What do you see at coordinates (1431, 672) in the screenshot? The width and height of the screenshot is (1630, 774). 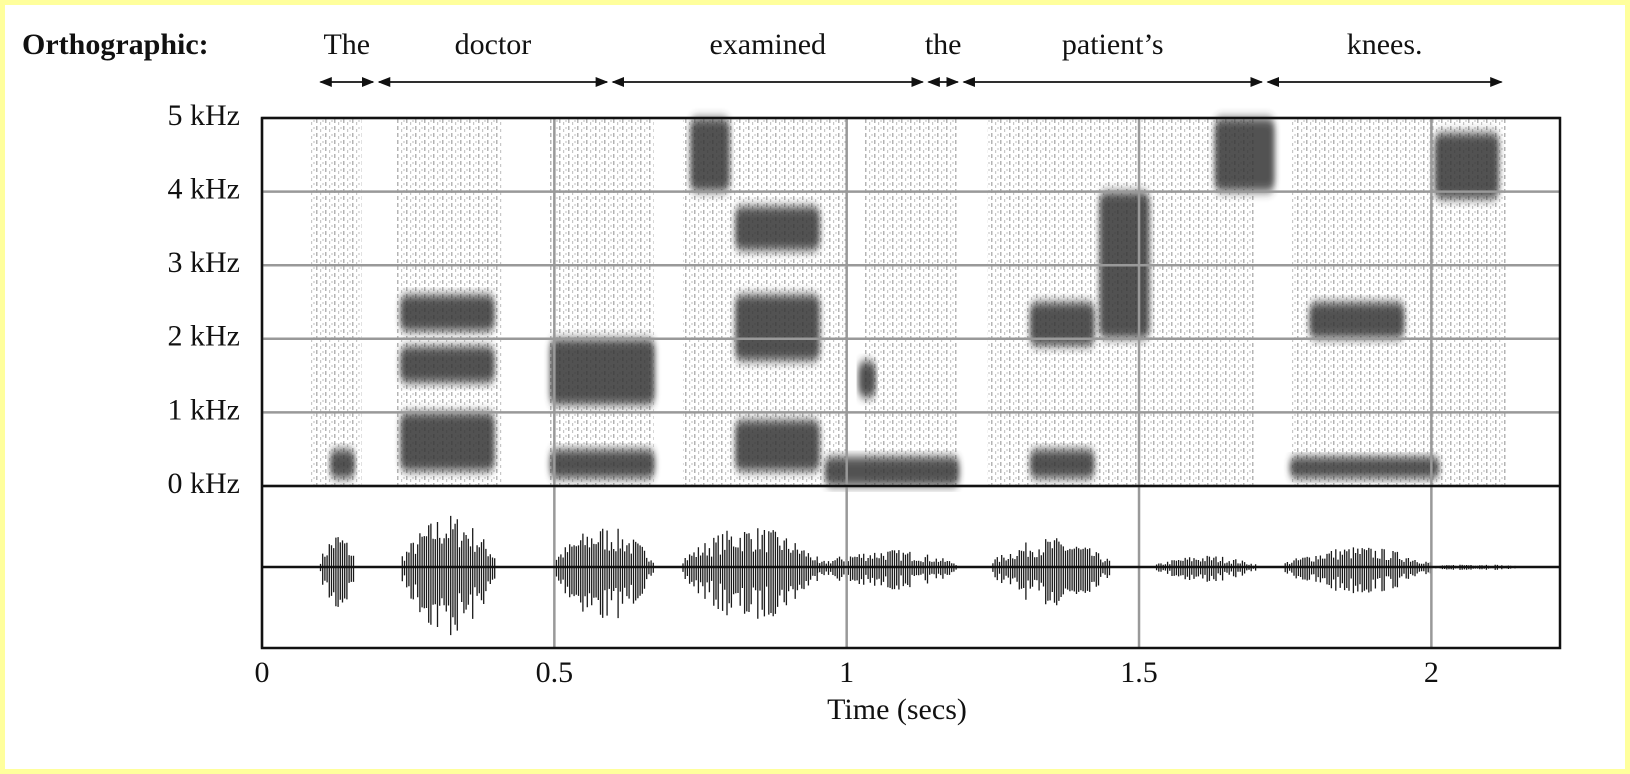 I see `x-tick-label: 2` at bounding box center [1431, 672].